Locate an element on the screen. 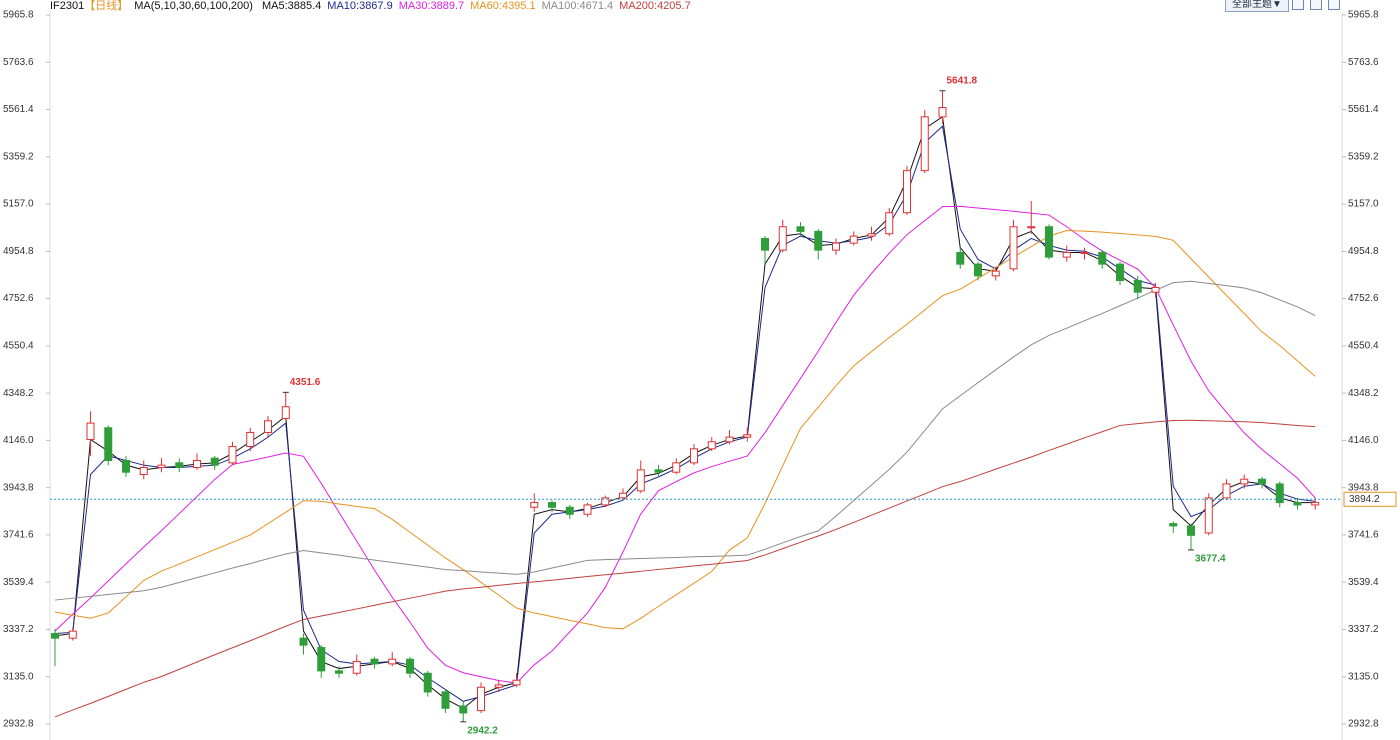  y-tick-label-right: 3135.0 is located at coordinates (1363, 676).